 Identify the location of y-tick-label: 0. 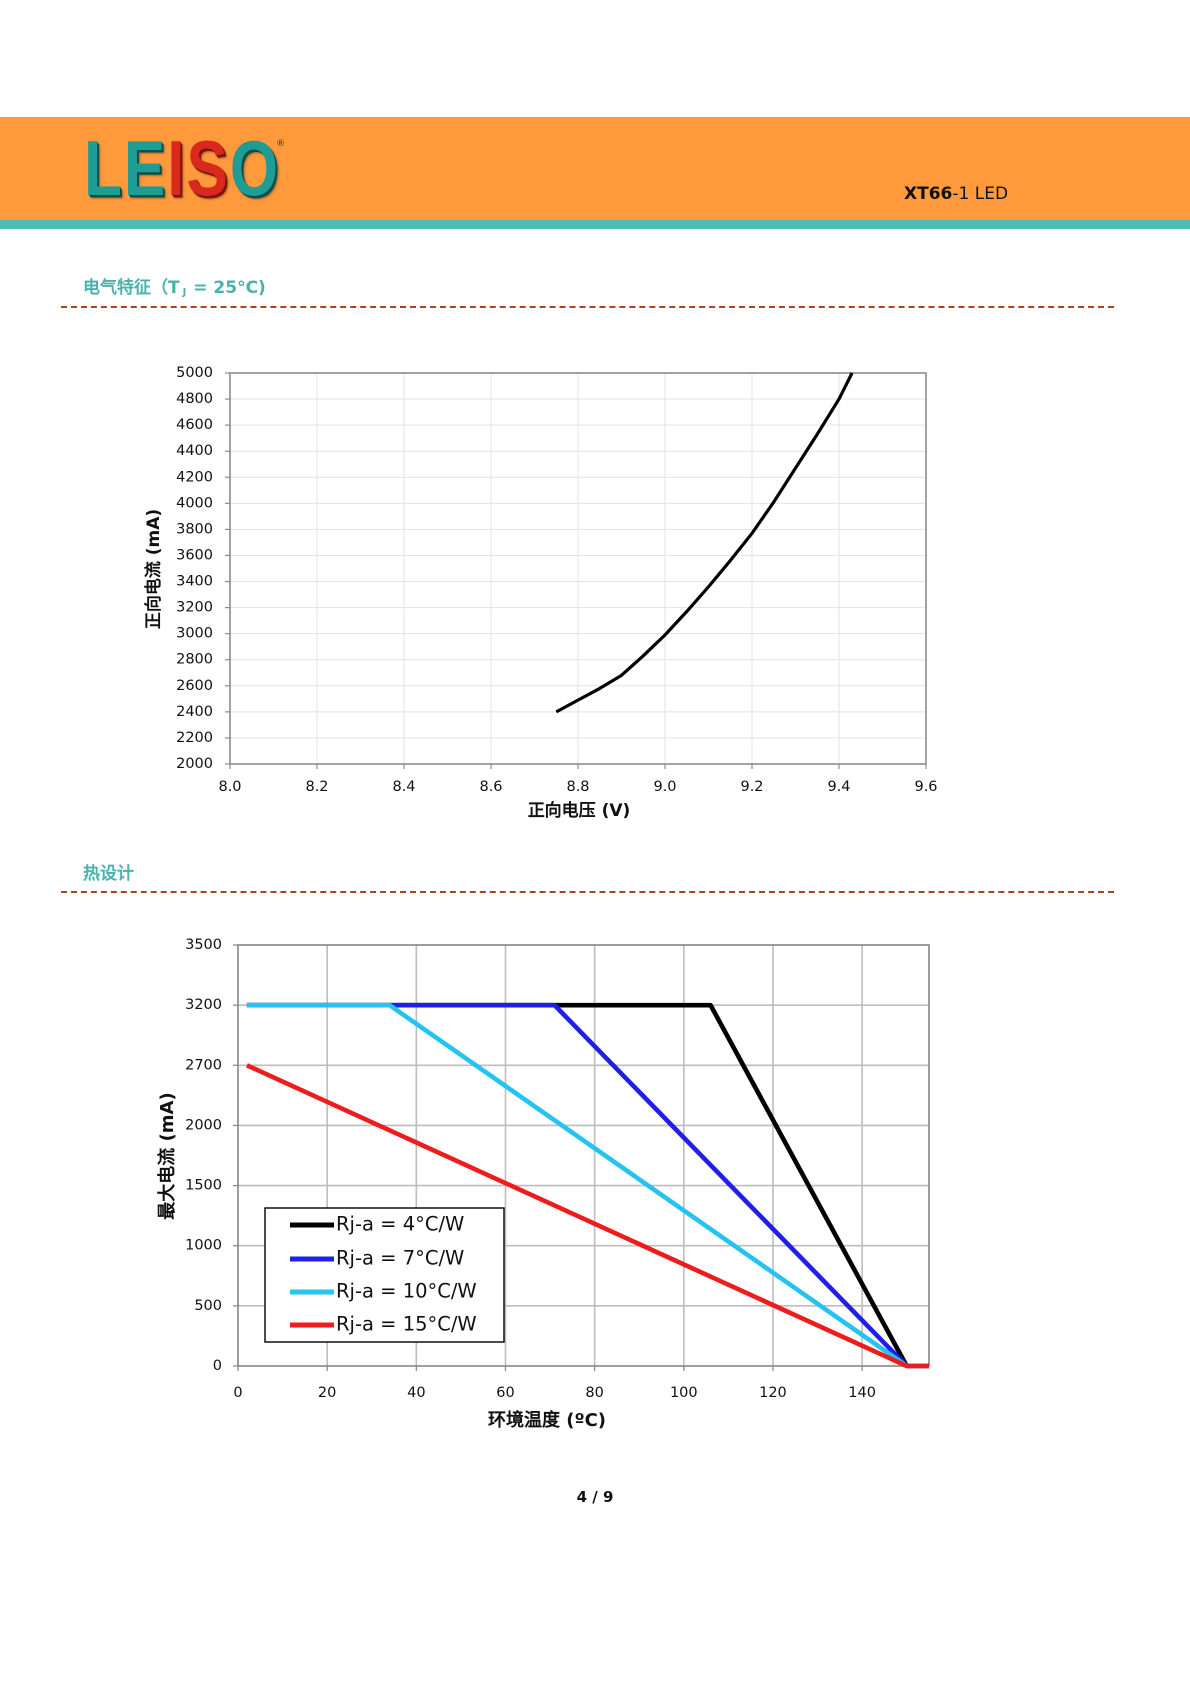
(217, 1366).